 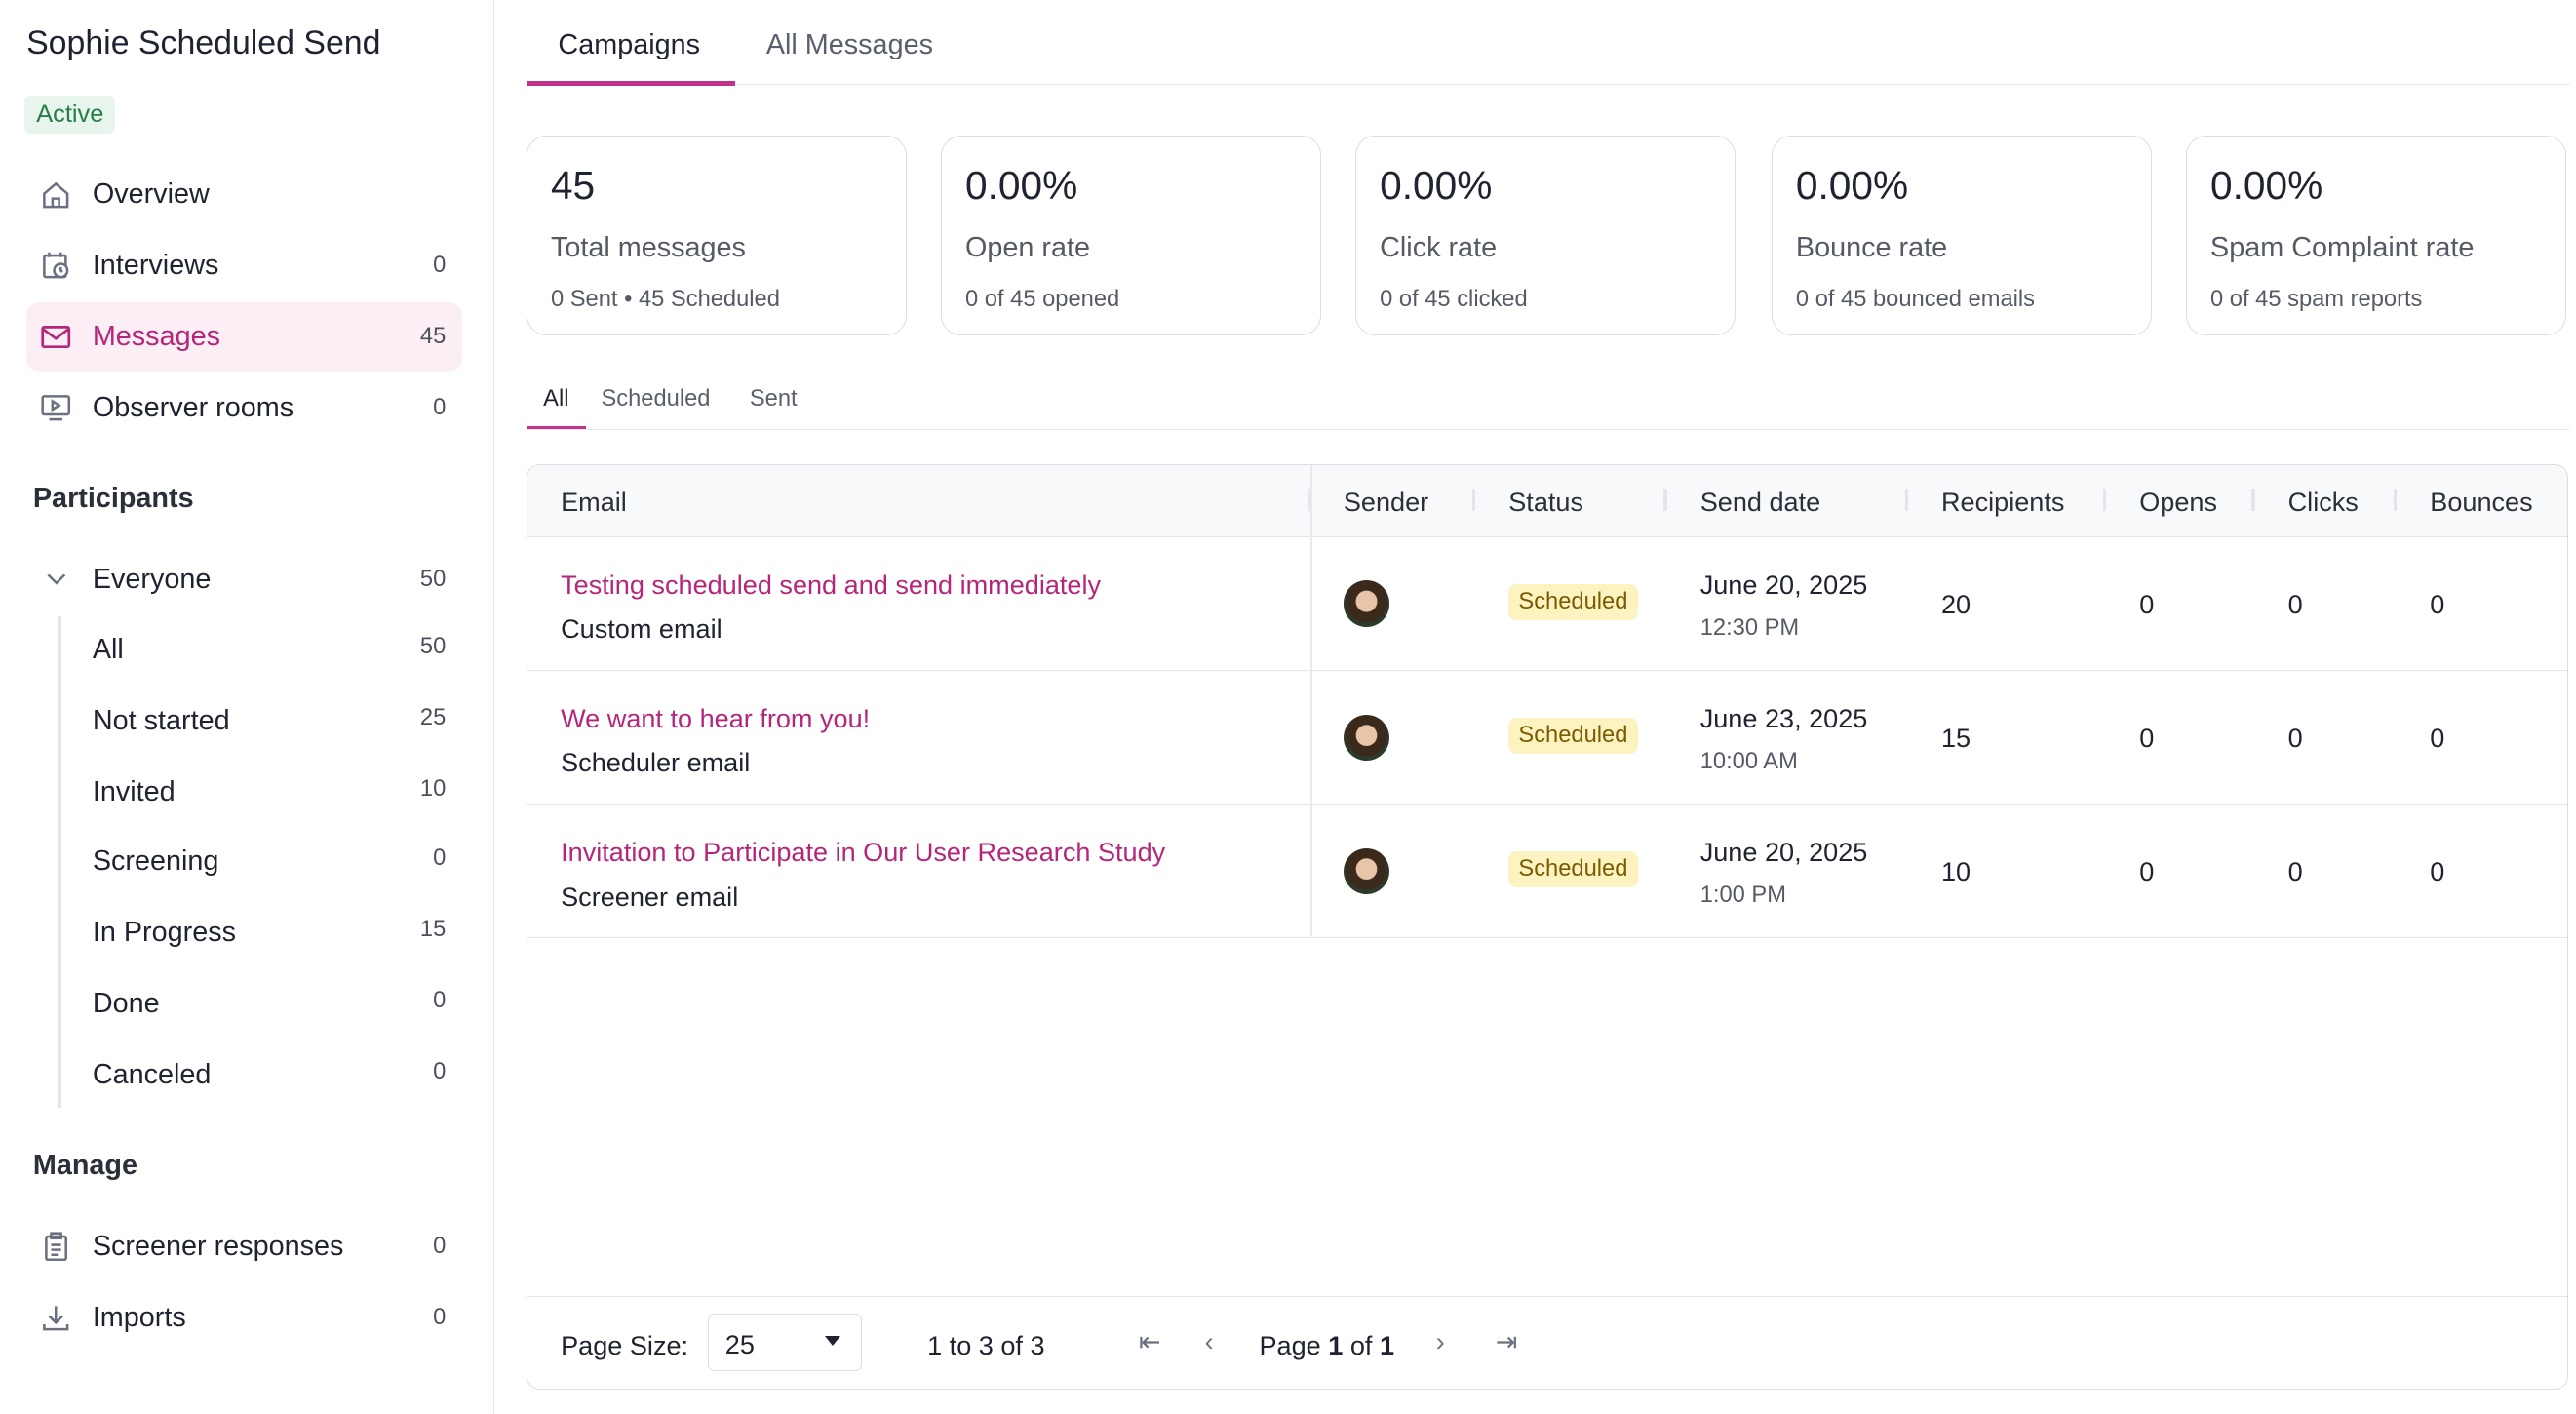 I want to click on sidebar-item-screener-responses: Screener responses 0, so click(x=244, y=1247).